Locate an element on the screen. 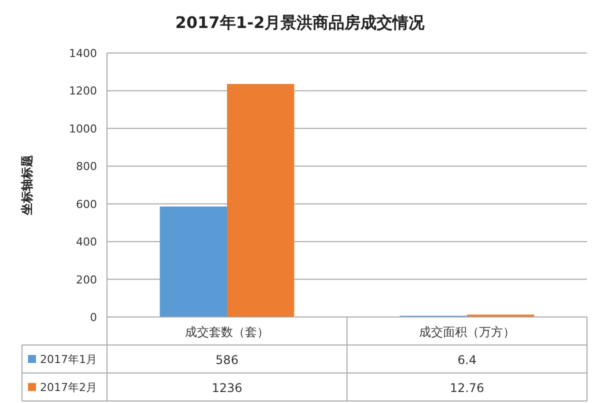  y-tick-label: 400 is located at coordinates (86, 242).